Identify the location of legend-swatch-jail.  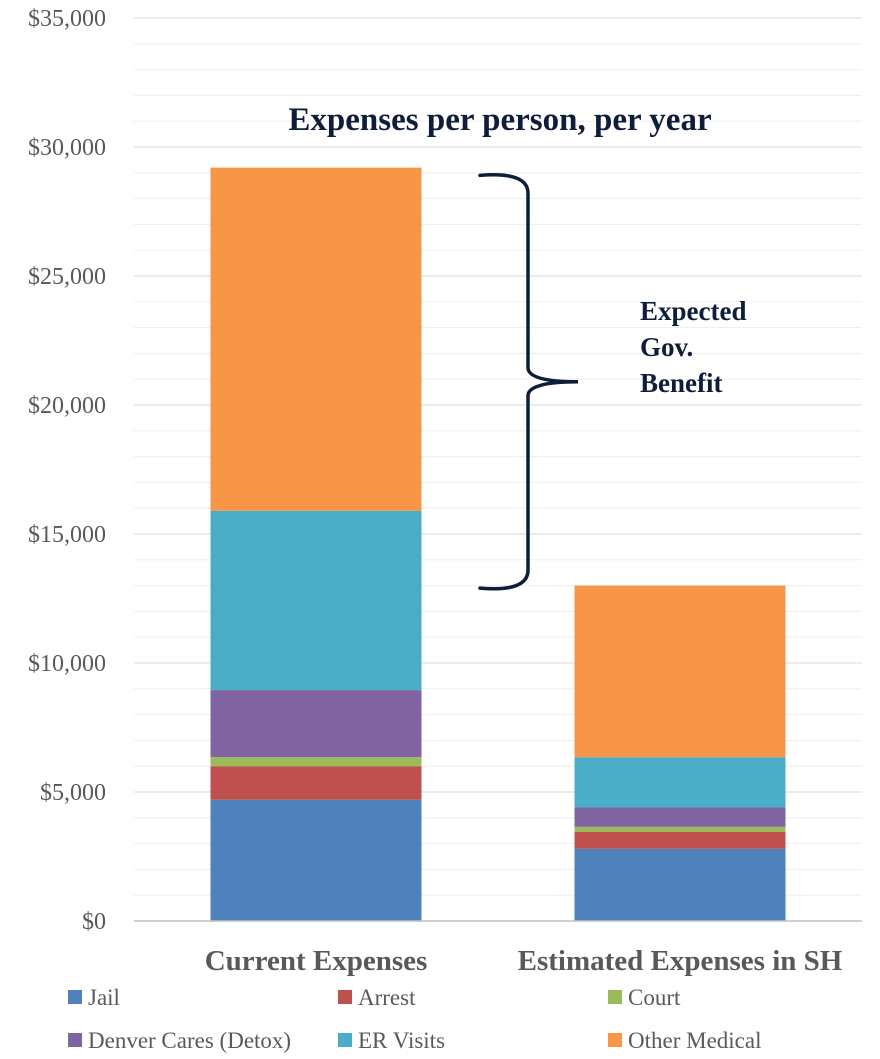
(75, 997).